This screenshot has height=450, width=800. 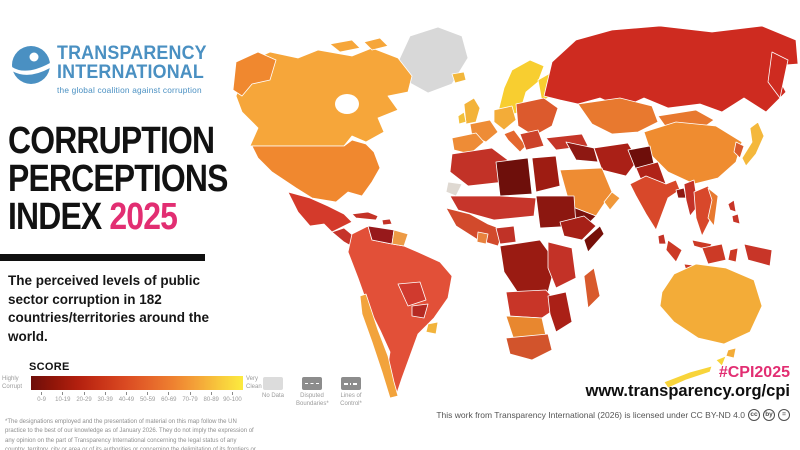 I want to click on map-region-east_africa, so click(x=562, y=265).